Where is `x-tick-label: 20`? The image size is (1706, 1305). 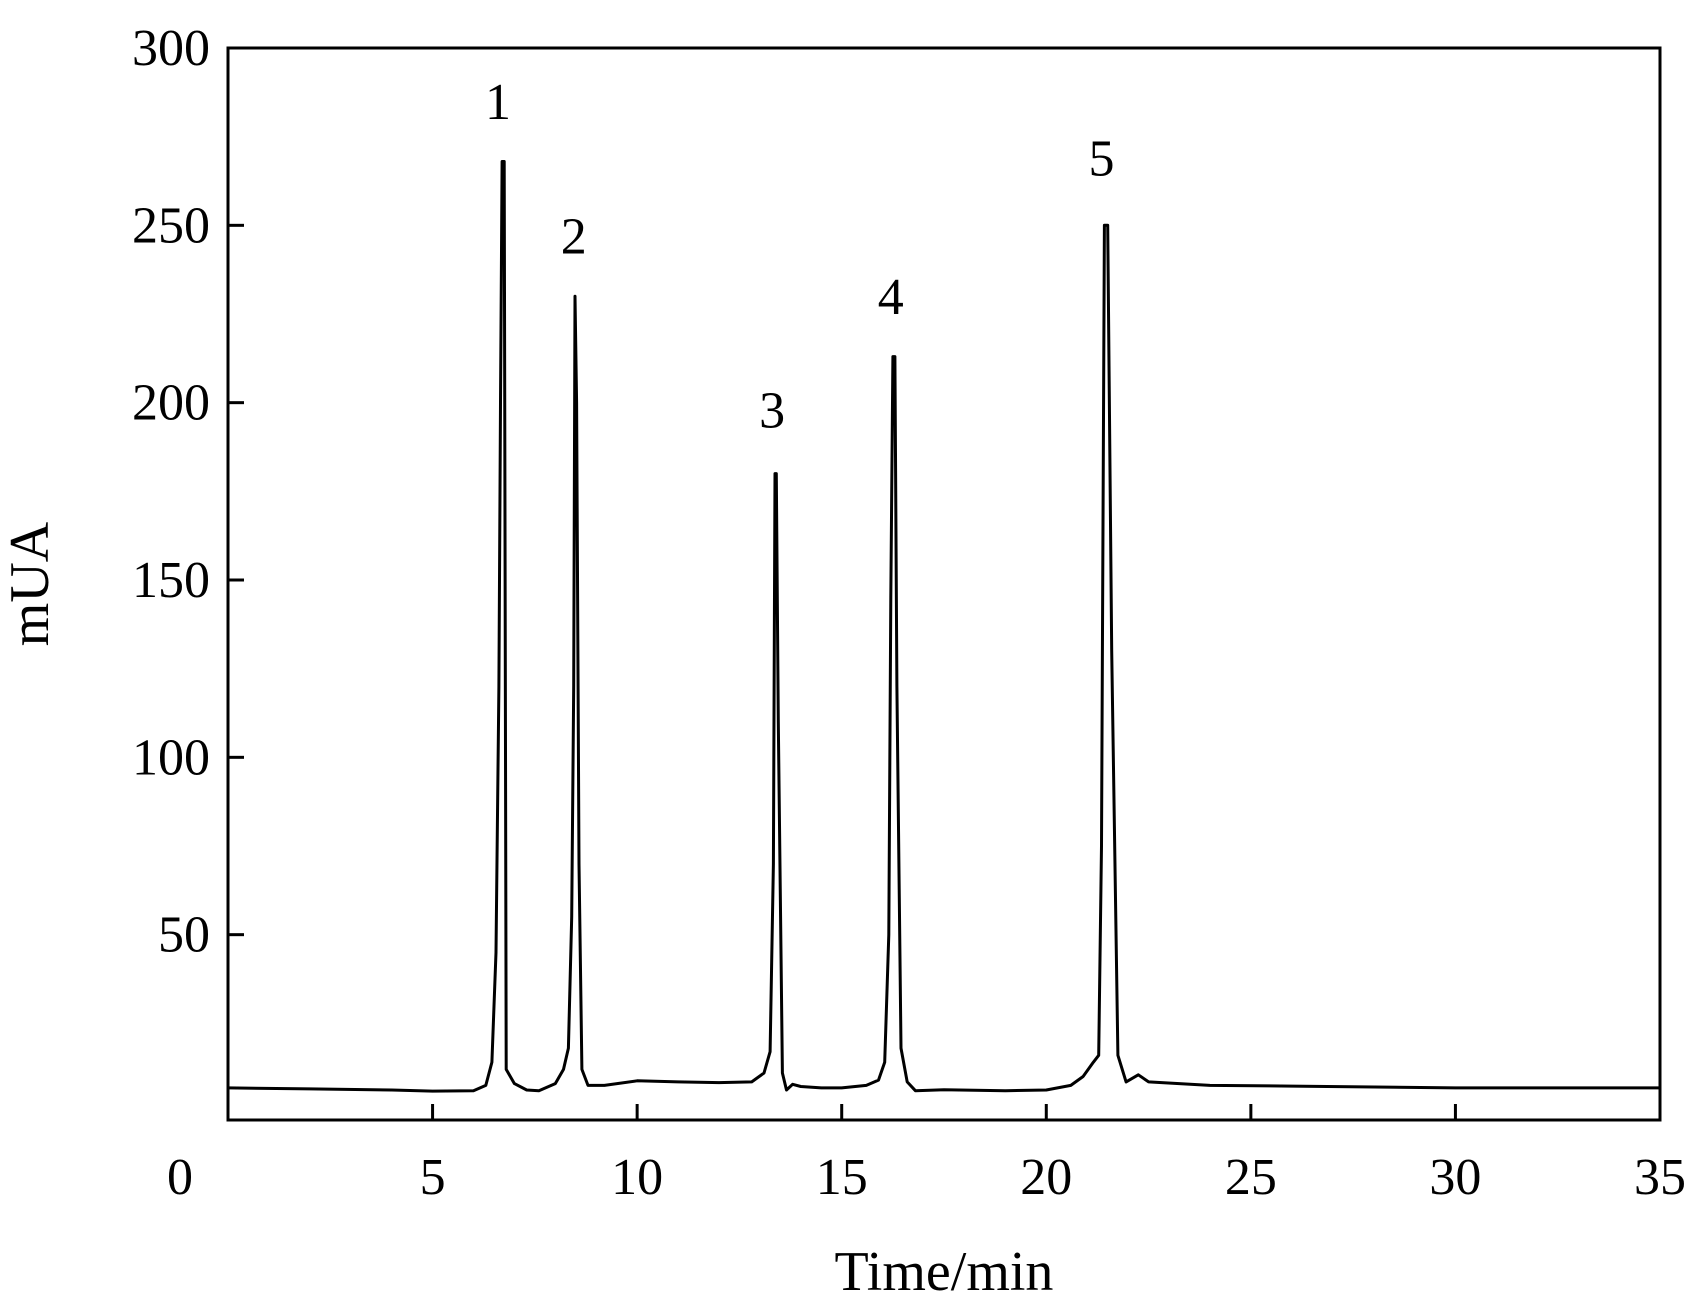
x-tick-label: 20 is located at coordinates (1046, 1177).